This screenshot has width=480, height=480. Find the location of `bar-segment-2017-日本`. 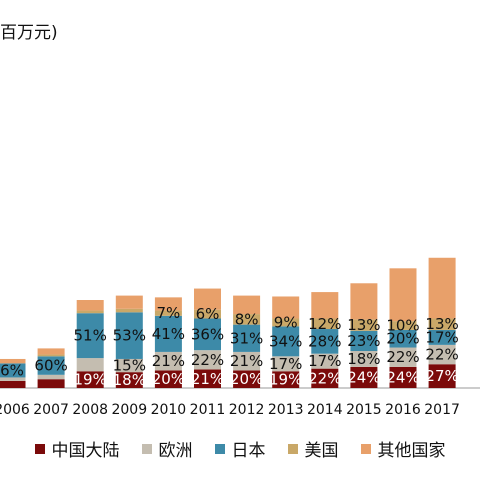

bar-segment-2017-日本 is located at coordinates (442, 337).